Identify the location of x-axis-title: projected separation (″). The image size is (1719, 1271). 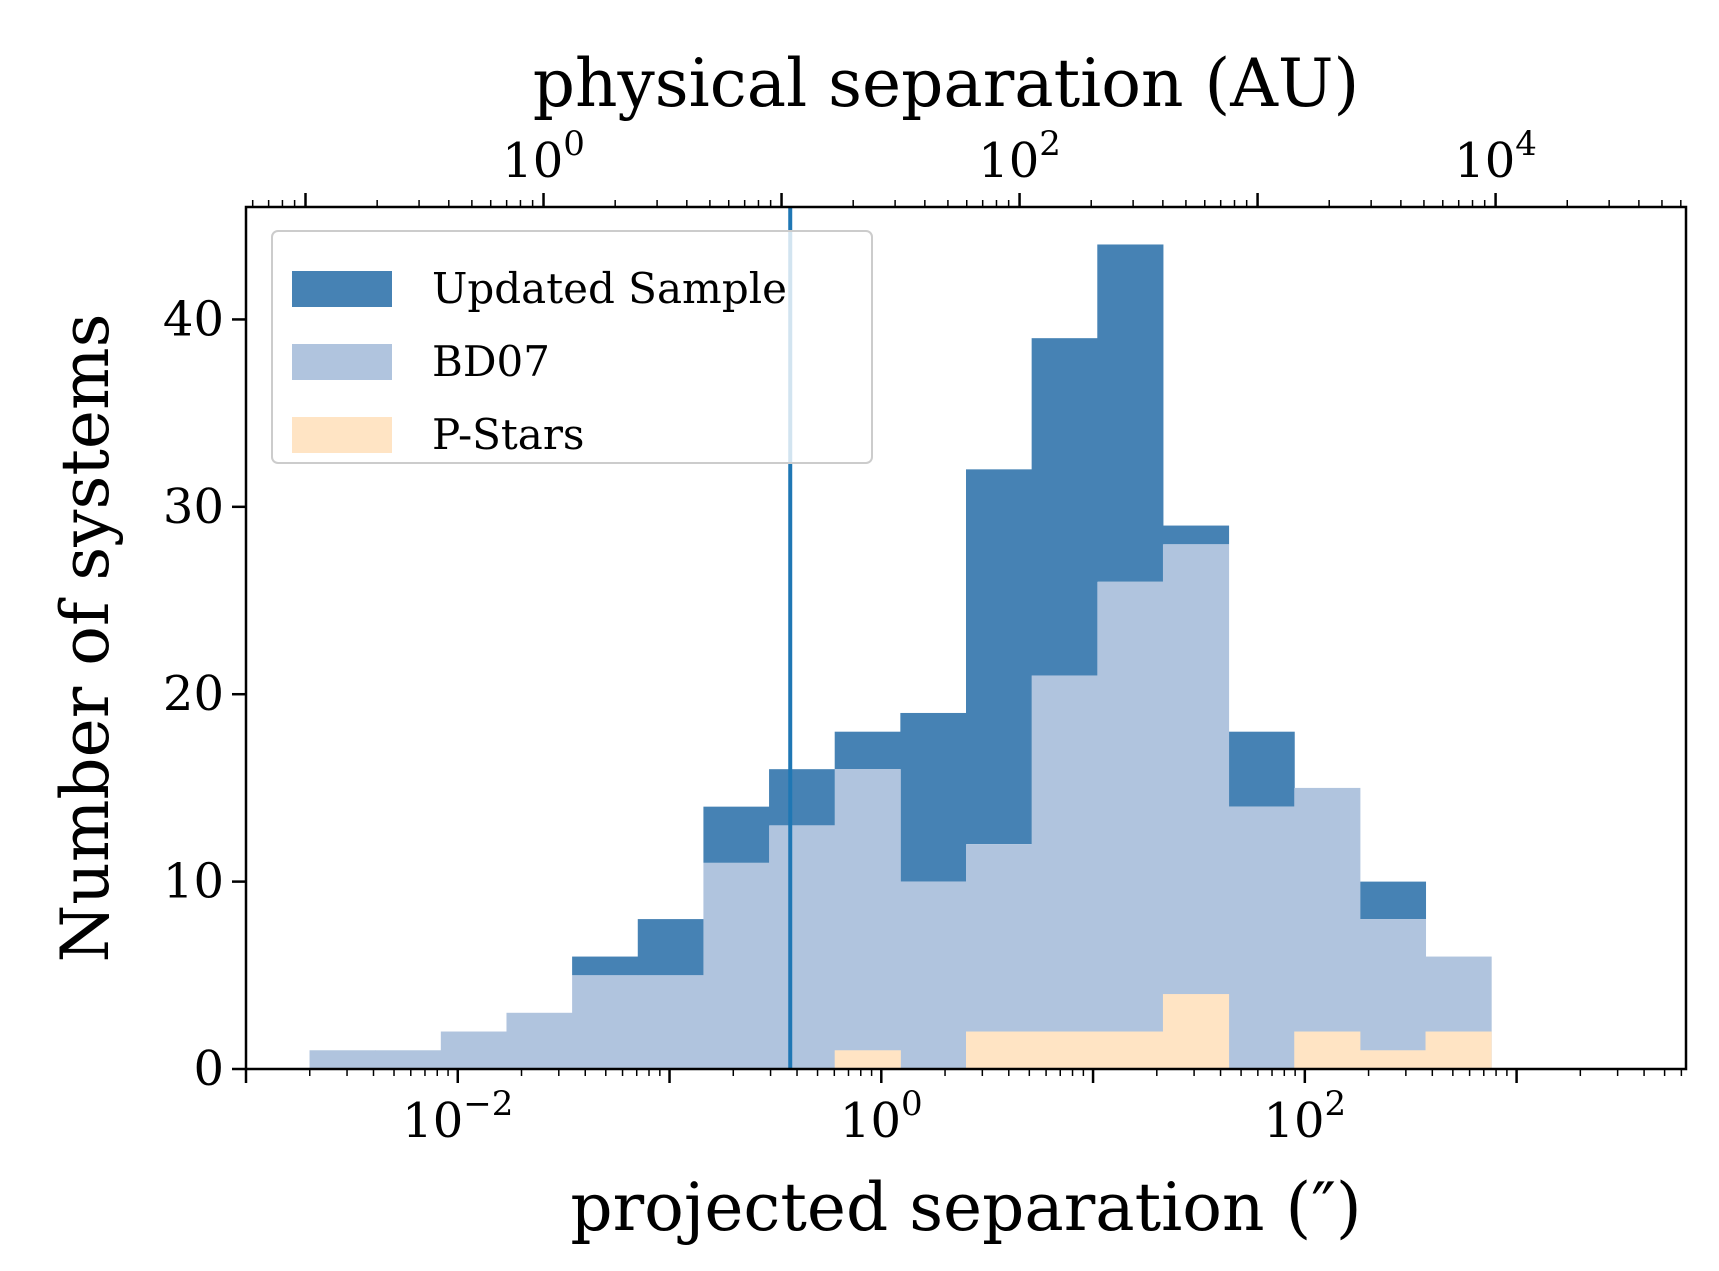
(965, 1207).